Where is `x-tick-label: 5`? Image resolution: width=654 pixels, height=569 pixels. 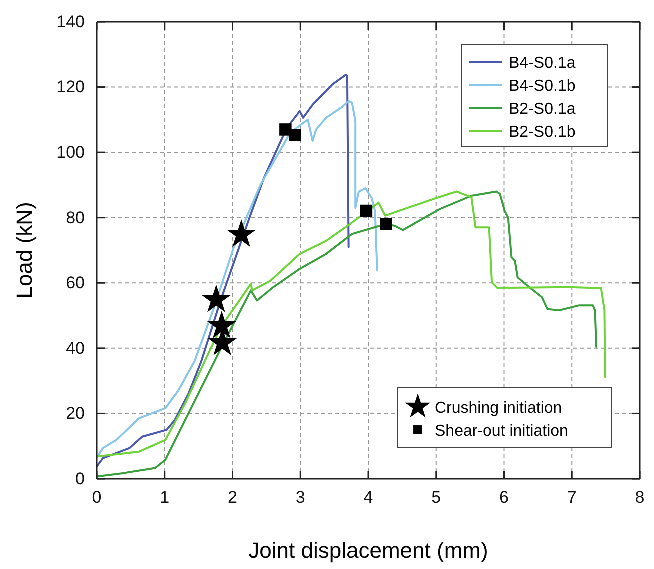 x-tick-label: 5 is located at coordinates (437, 498).